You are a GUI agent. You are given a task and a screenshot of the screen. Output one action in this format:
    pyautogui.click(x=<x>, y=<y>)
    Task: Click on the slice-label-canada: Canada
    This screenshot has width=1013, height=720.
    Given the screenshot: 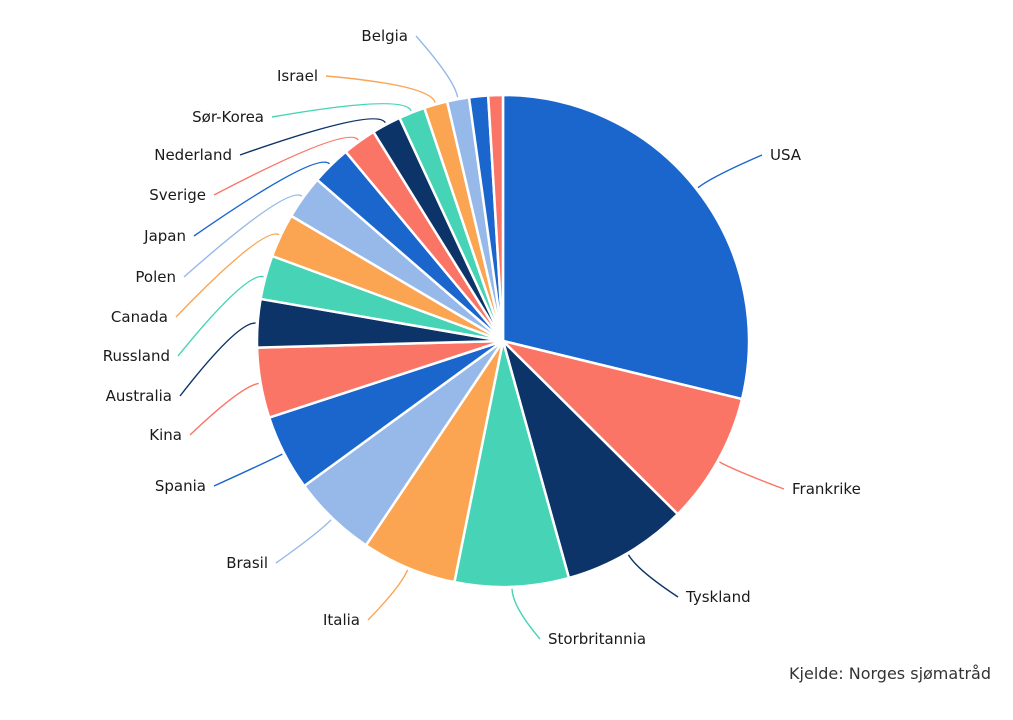 What is the action you would take?
    pyautogui.click(x=139, y=317)
    